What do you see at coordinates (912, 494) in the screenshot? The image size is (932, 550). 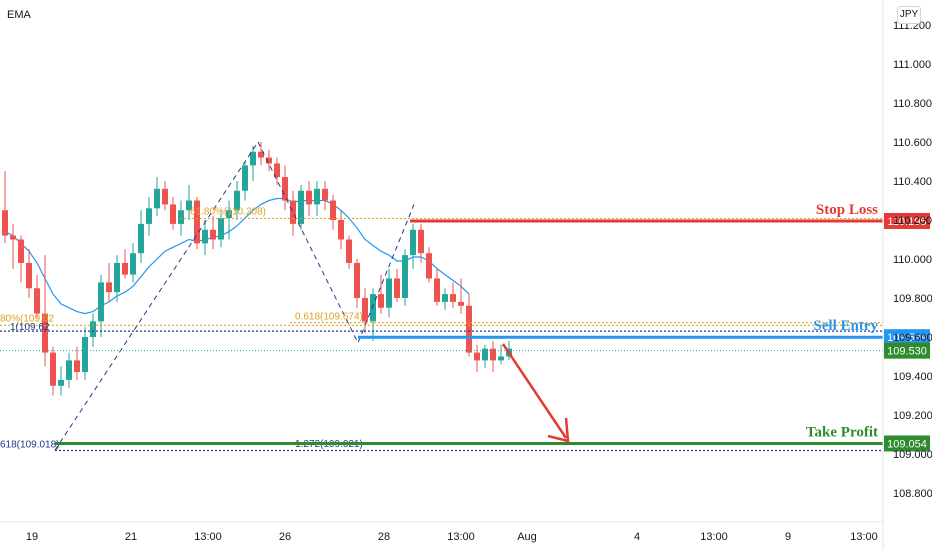 I see `price-tick-label: 108.800` at bounding box center [912, 494].